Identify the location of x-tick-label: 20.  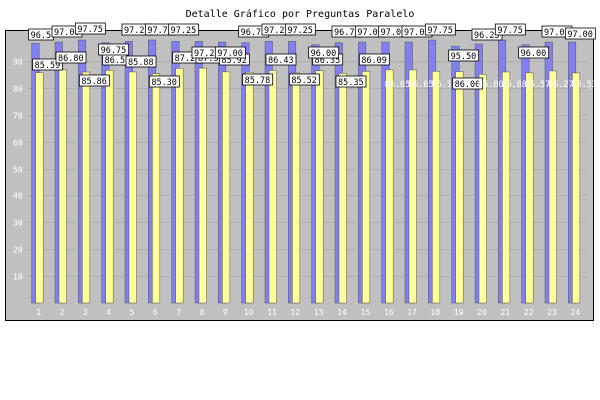
(482, 312).